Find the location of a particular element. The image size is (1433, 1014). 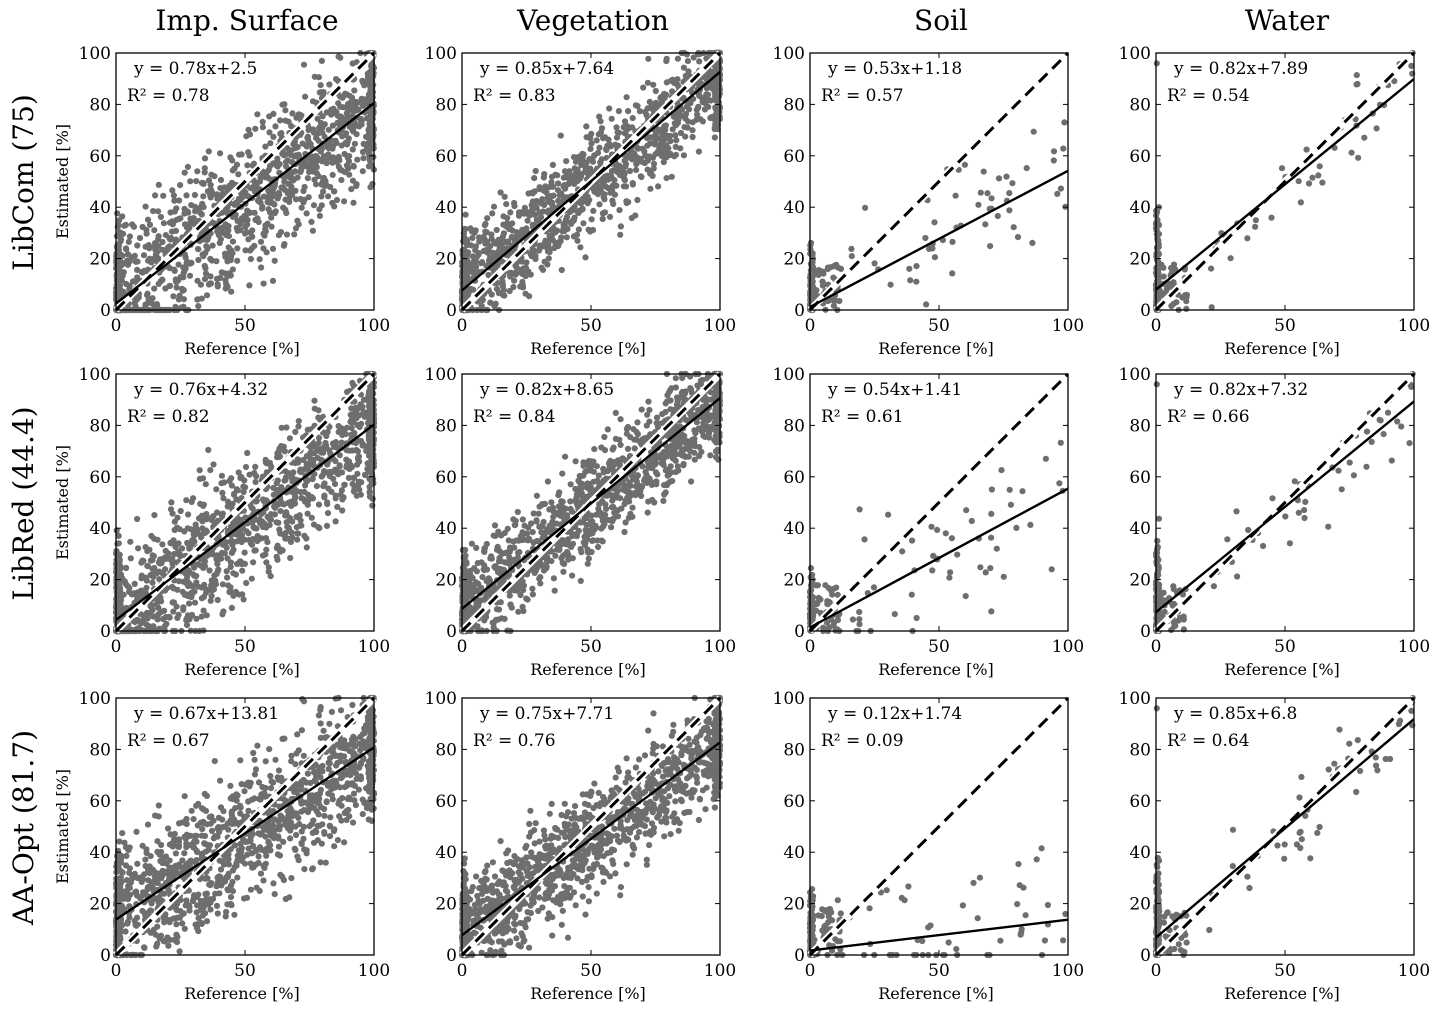

x-tick-label: 0 is located at coordinates (810, 326).